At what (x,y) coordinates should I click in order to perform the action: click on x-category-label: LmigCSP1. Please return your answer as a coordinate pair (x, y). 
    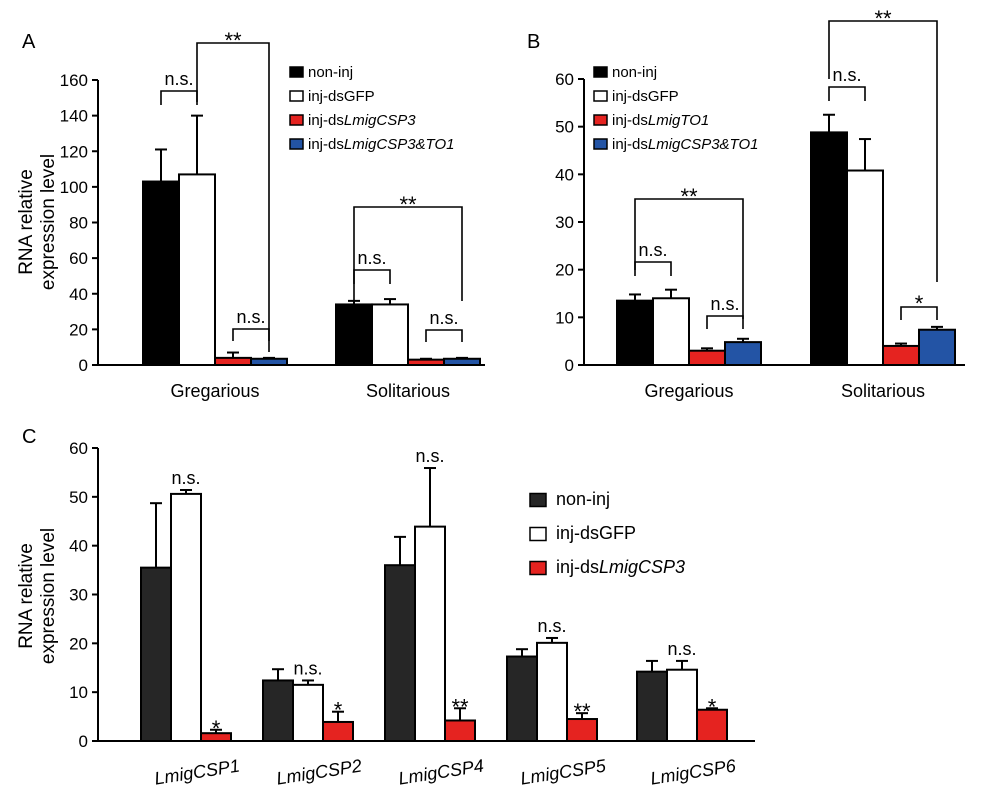
    Looking at the image, I should click on (197, 771).